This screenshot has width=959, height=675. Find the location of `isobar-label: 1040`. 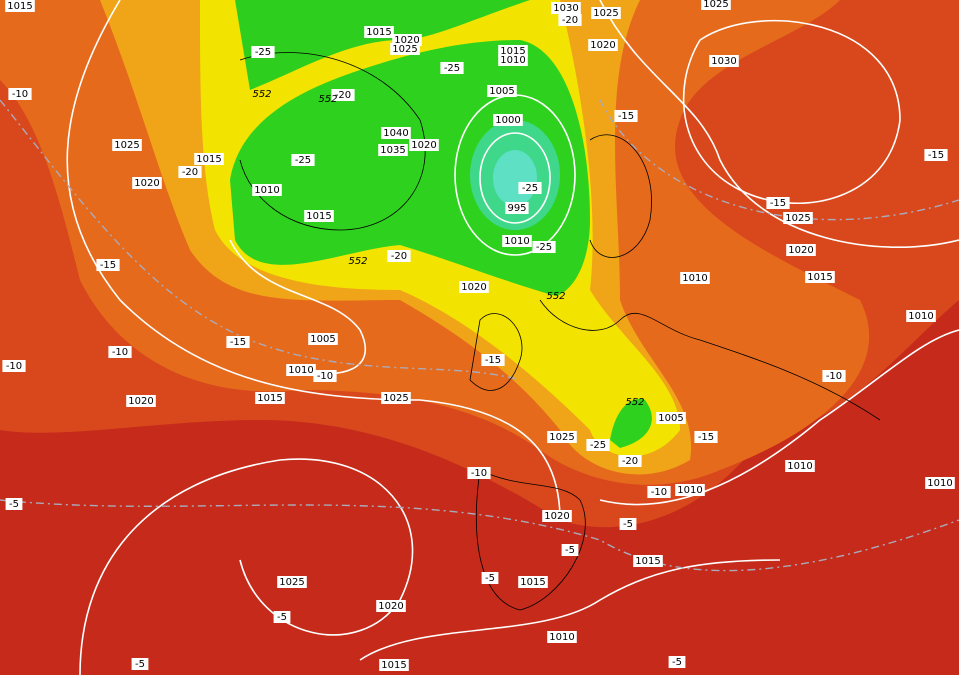

isobar-label: 1040 is located at coordinates (395, 133).